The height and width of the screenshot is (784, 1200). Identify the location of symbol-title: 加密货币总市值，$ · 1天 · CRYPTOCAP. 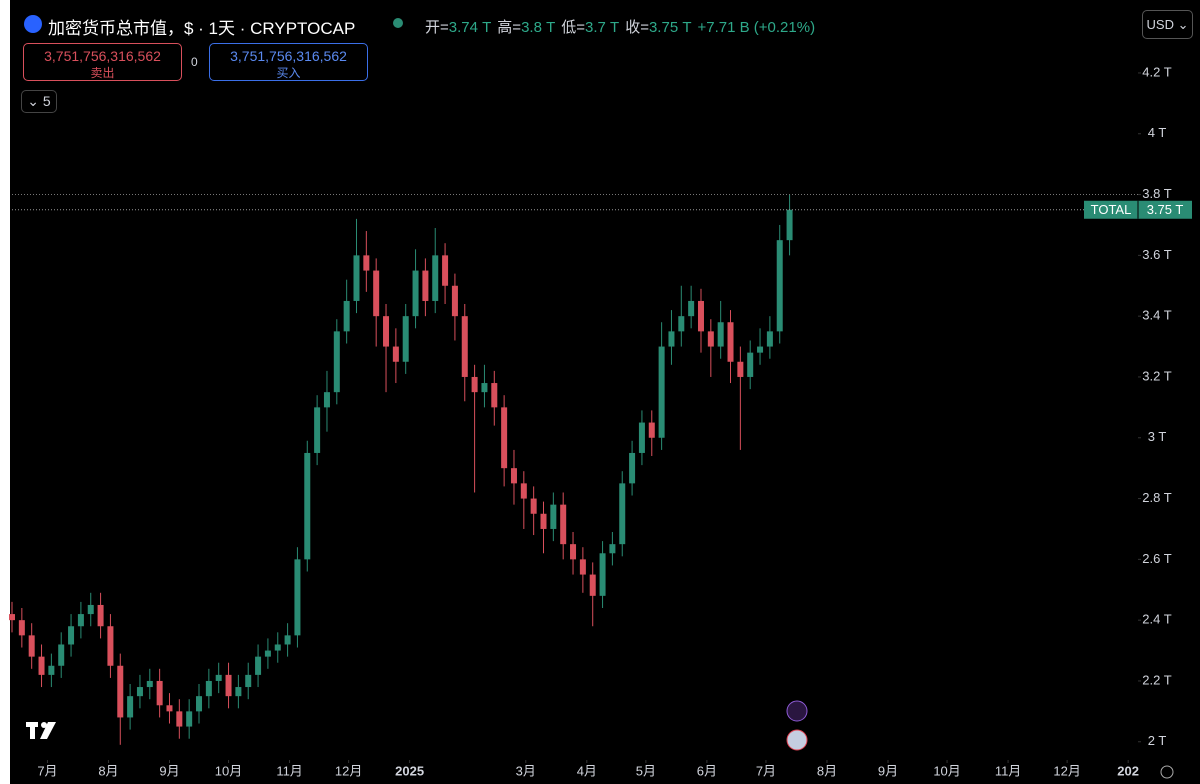
(202, 28).